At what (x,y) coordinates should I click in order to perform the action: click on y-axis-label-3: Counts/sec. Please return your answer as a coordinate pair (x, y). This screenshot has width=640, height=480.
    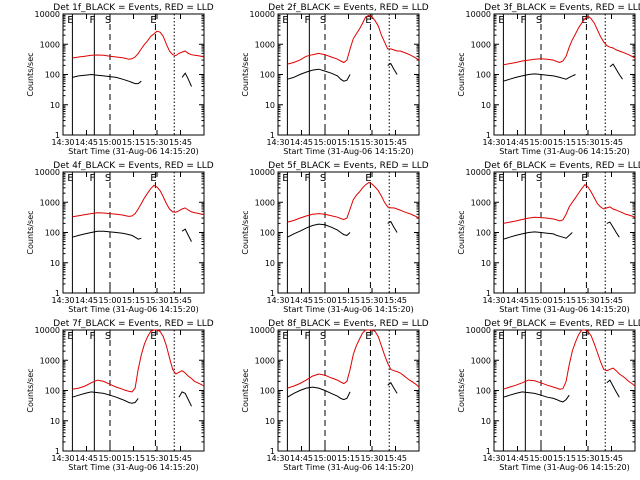
    Looking at the image, I should click on (461, 74).